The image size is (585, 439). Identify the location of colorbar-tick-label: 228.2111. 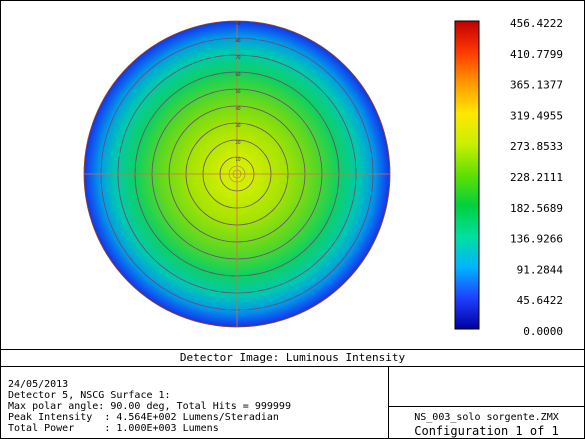
(536, 177).